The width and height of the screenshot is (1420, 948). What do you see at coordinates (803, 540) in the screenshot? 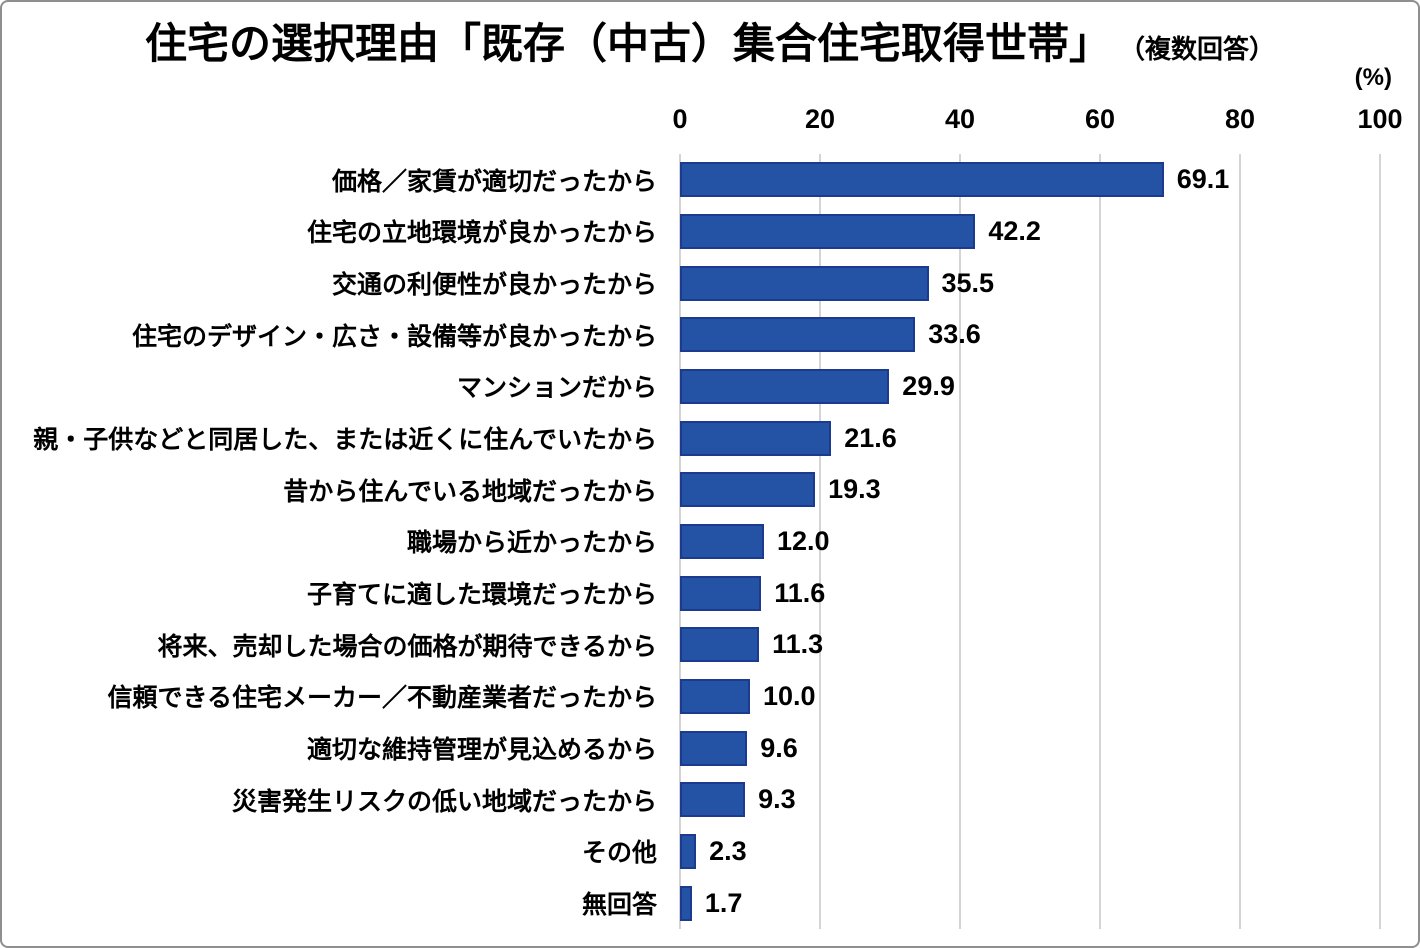
I see `value-label: 12.0` at bounding box center [803, 540].